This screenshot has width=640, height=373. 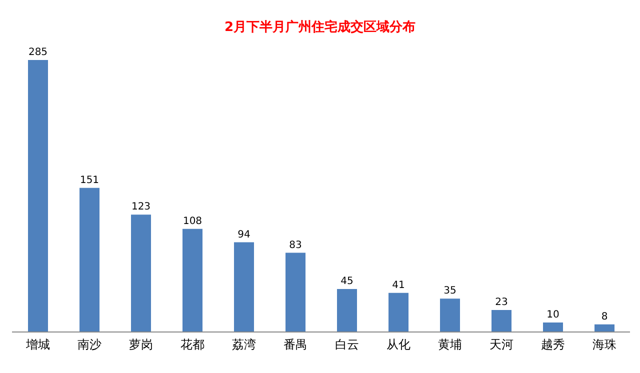 I want to click on data-label: 41, so click(x=398, y=285).